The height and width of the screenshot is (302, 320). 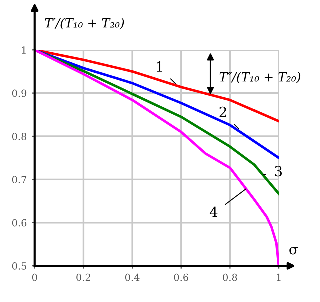 I want to click on x-tick-label: 0.4, so click(x=132, y=278).